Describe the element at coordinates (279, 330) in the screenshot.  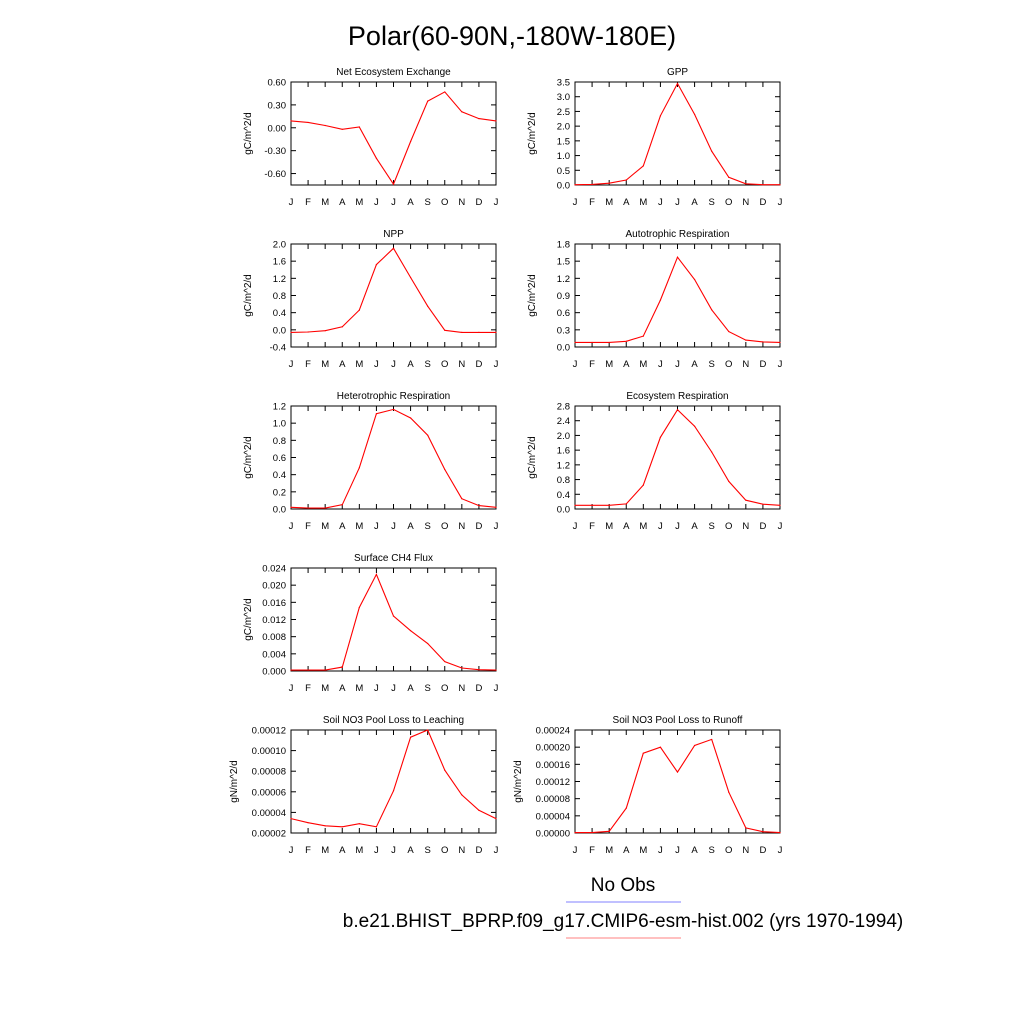
I see `y-tick-label: 0.0` at that location.